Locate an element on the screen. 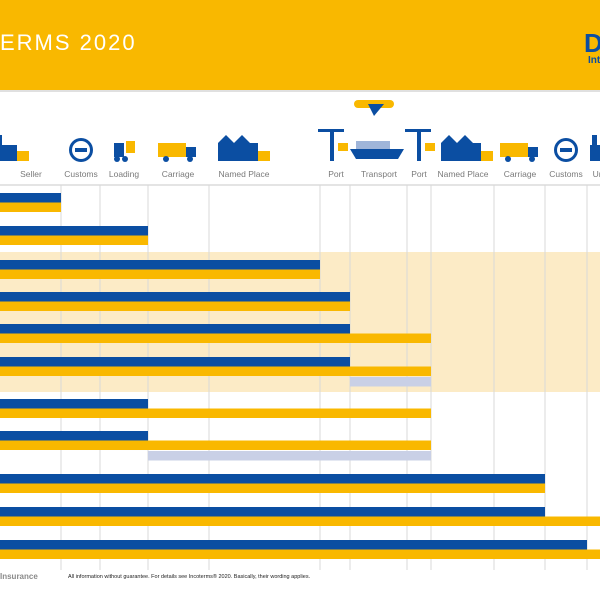 This screenshot has height=600, width=600. column-label-8: Port is located at coordinates (419, 174).